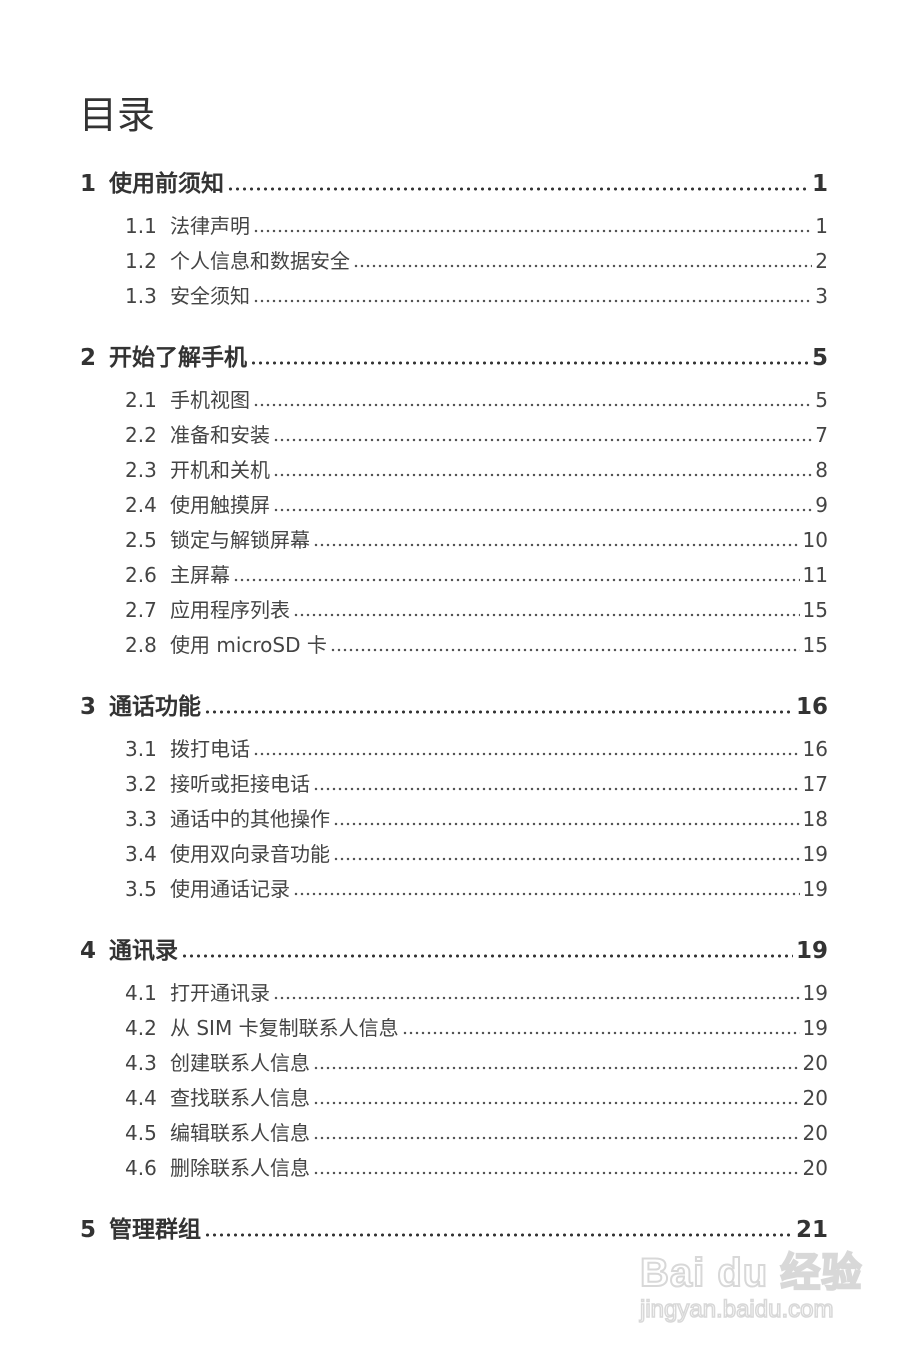 The width and height of the screenshot is (908, 1360). What do you see at coordinates (143, 951) in the screenshot?
I see `entry-title: 通讯录` at bounding box center [143, 951].